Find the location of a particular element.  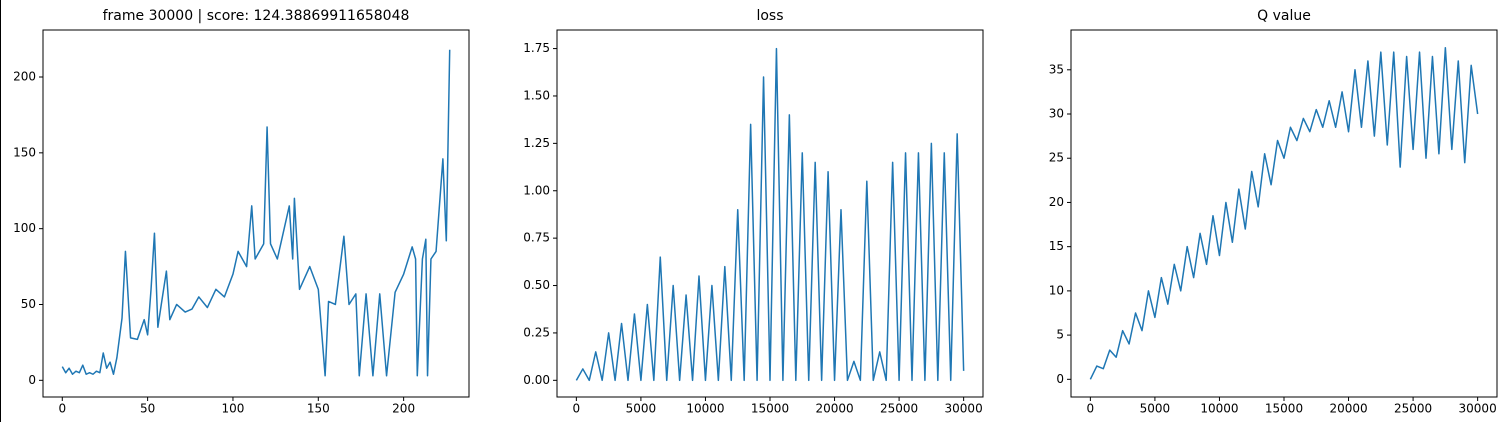

y-tick-label: 100 is located at coordinates (24, 228).